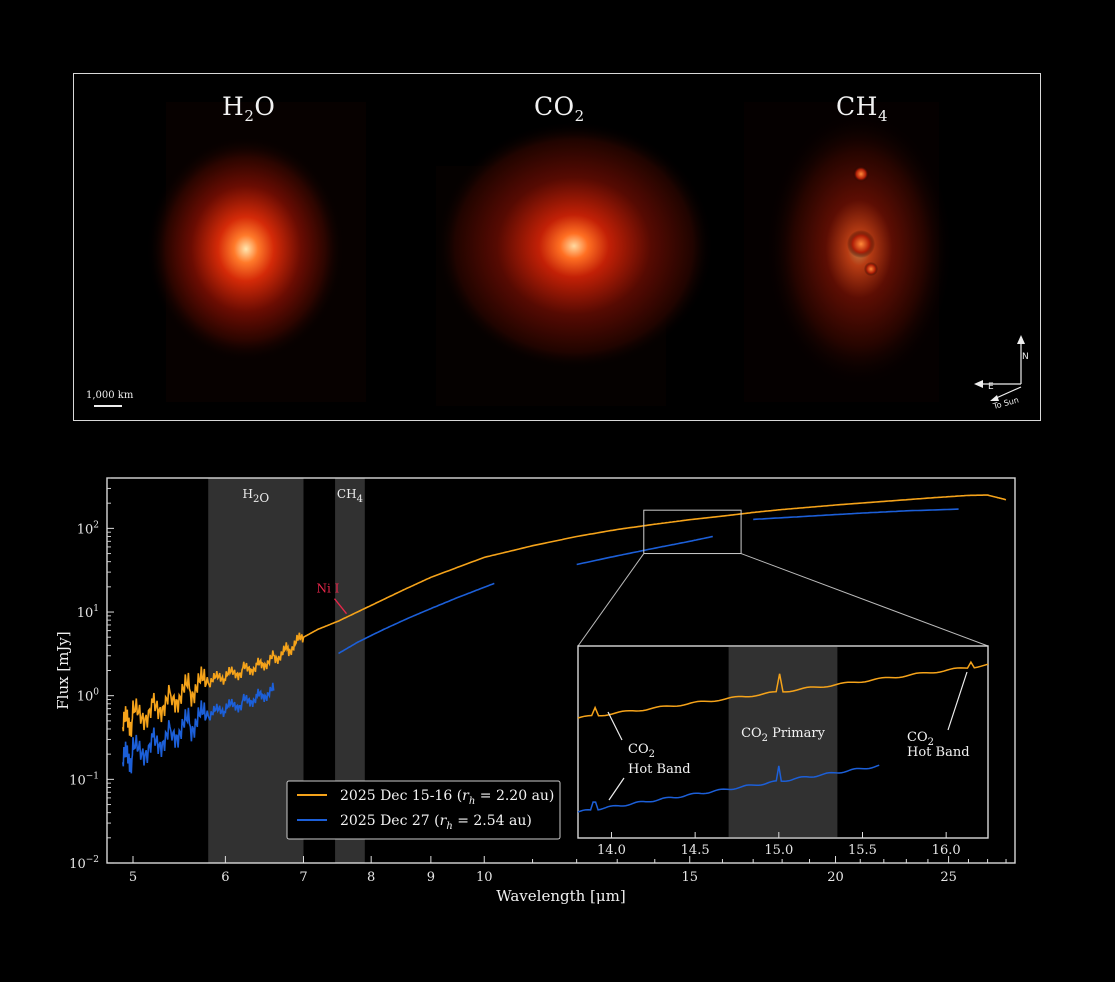 This screenshot has width=1115, height=982. I want to click on hot-band-arrow-left-bottom, so click(616, 789).